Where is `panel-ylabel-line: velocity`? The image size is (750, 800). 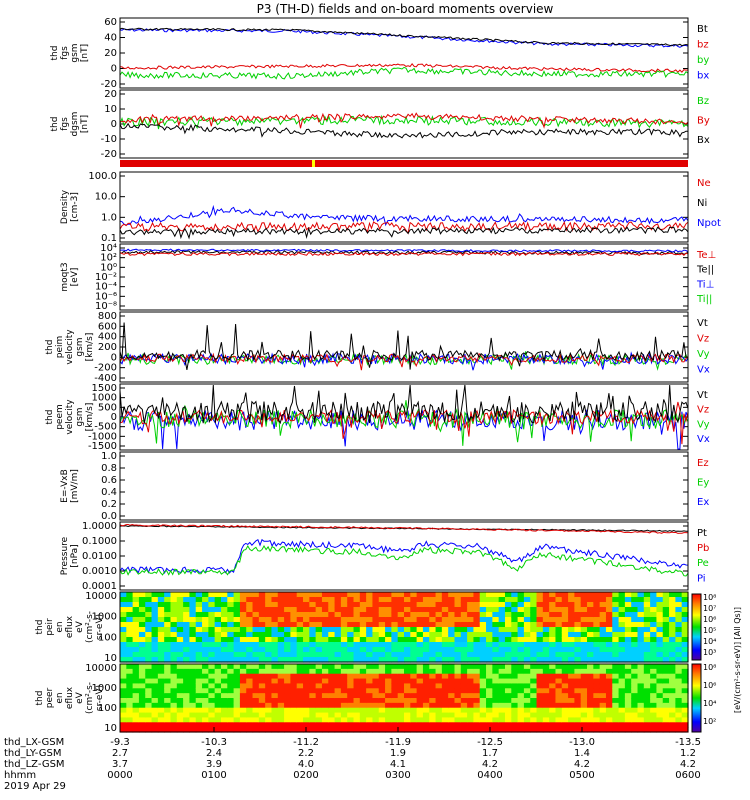
panel-ylabel-line: velocity is located at coordinates (70, 417).